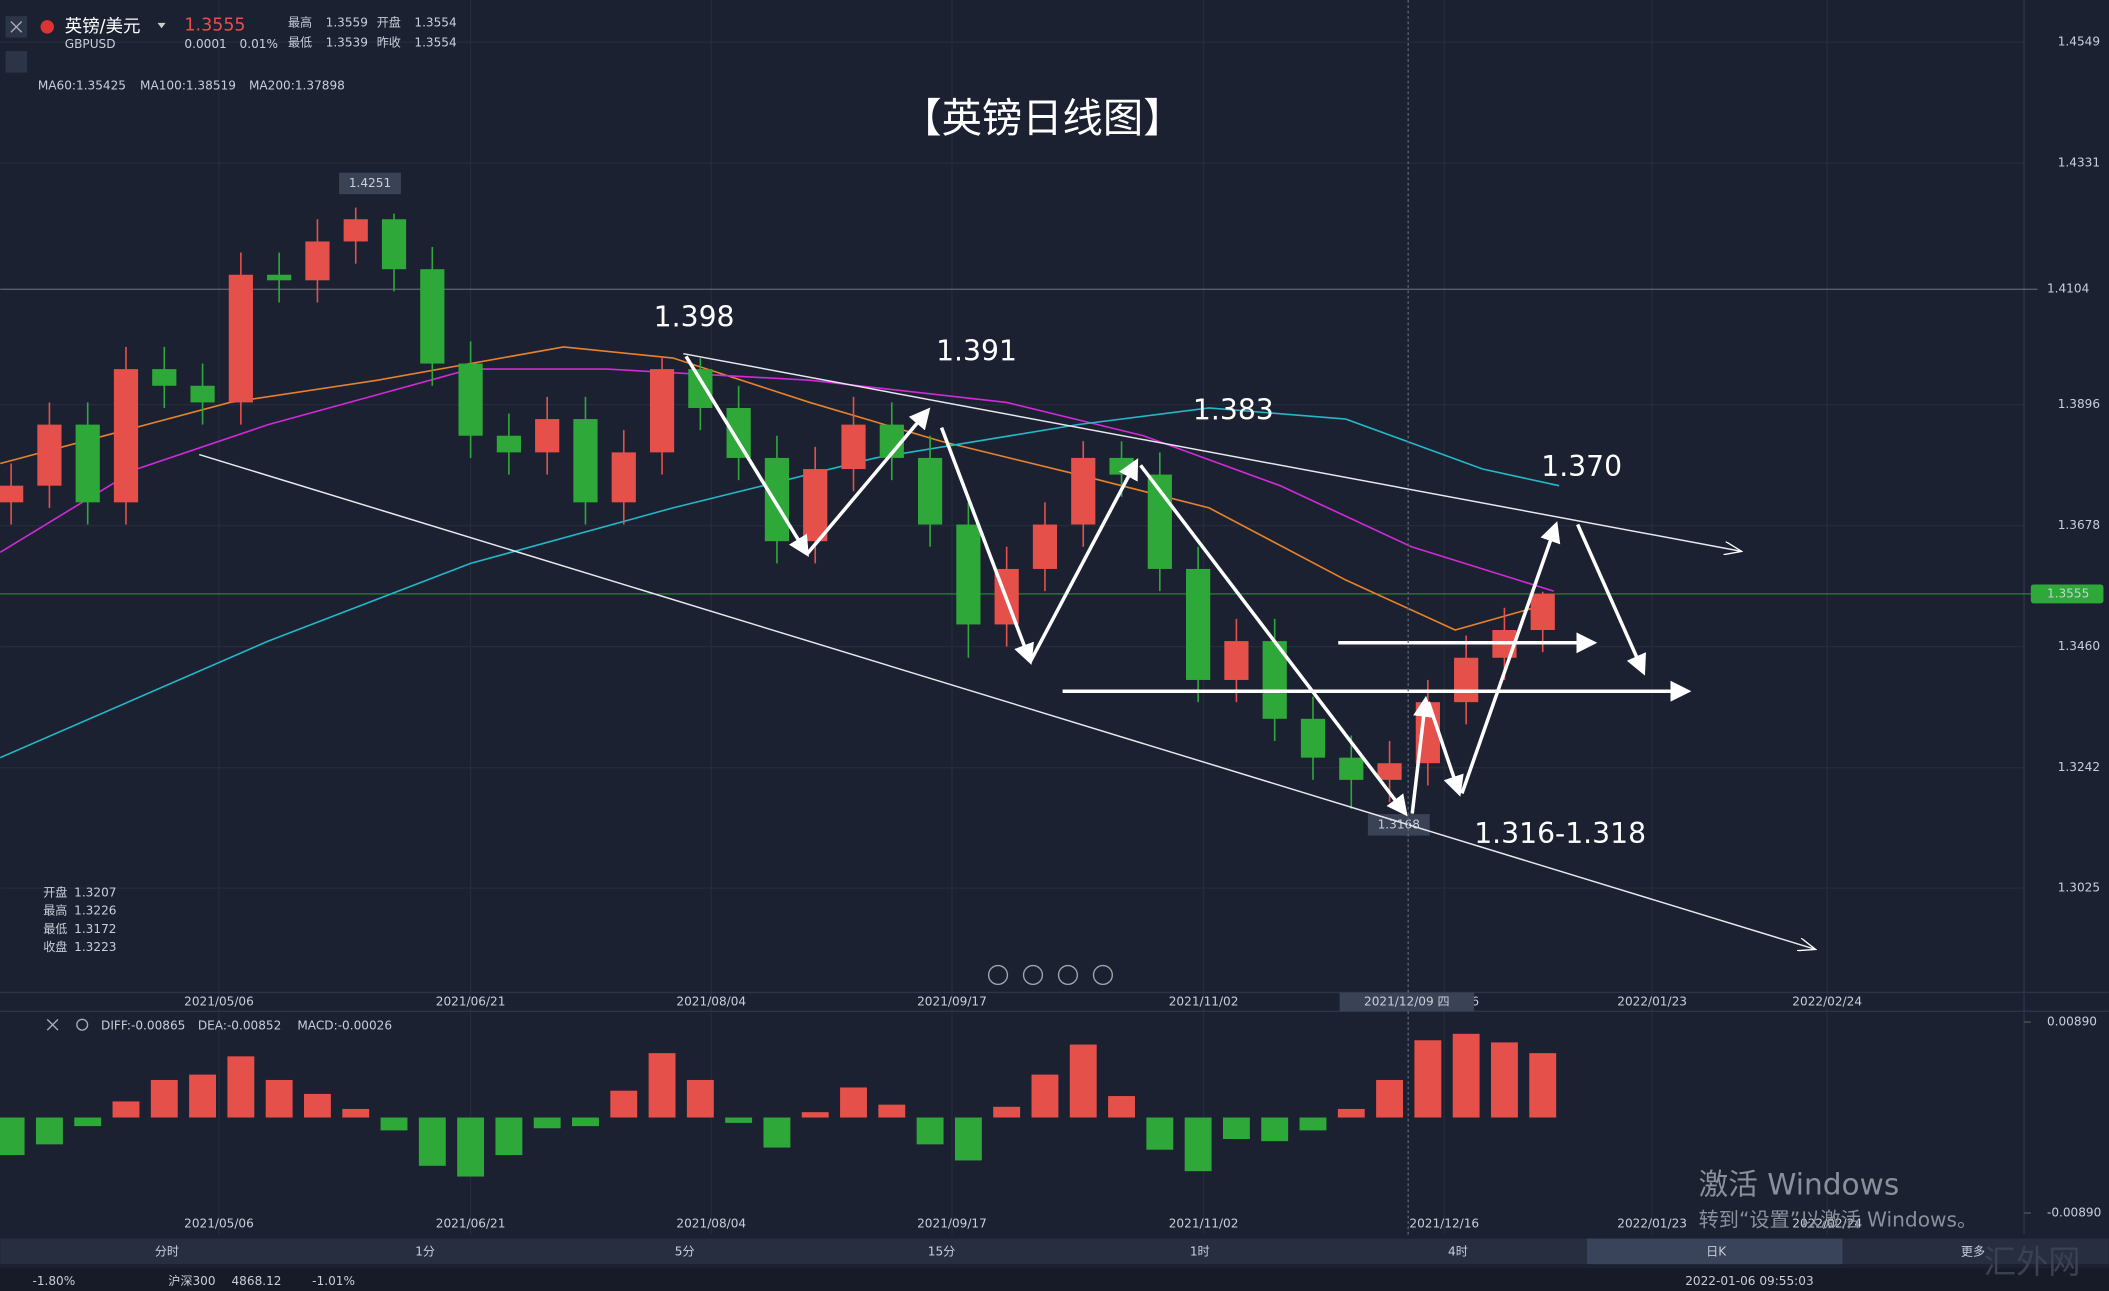 The width and height of the screenshot is (2109, 1291). I want to click on toolbar-item: 更多, so click(1973, 1252).